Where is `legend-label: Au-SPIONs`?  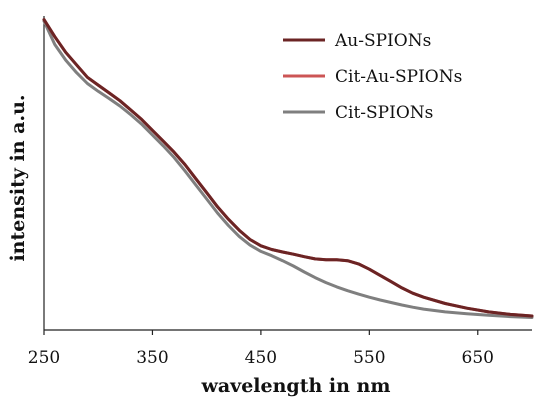 legend-label: Au-SPIONs is located at coordinates (382, 41).